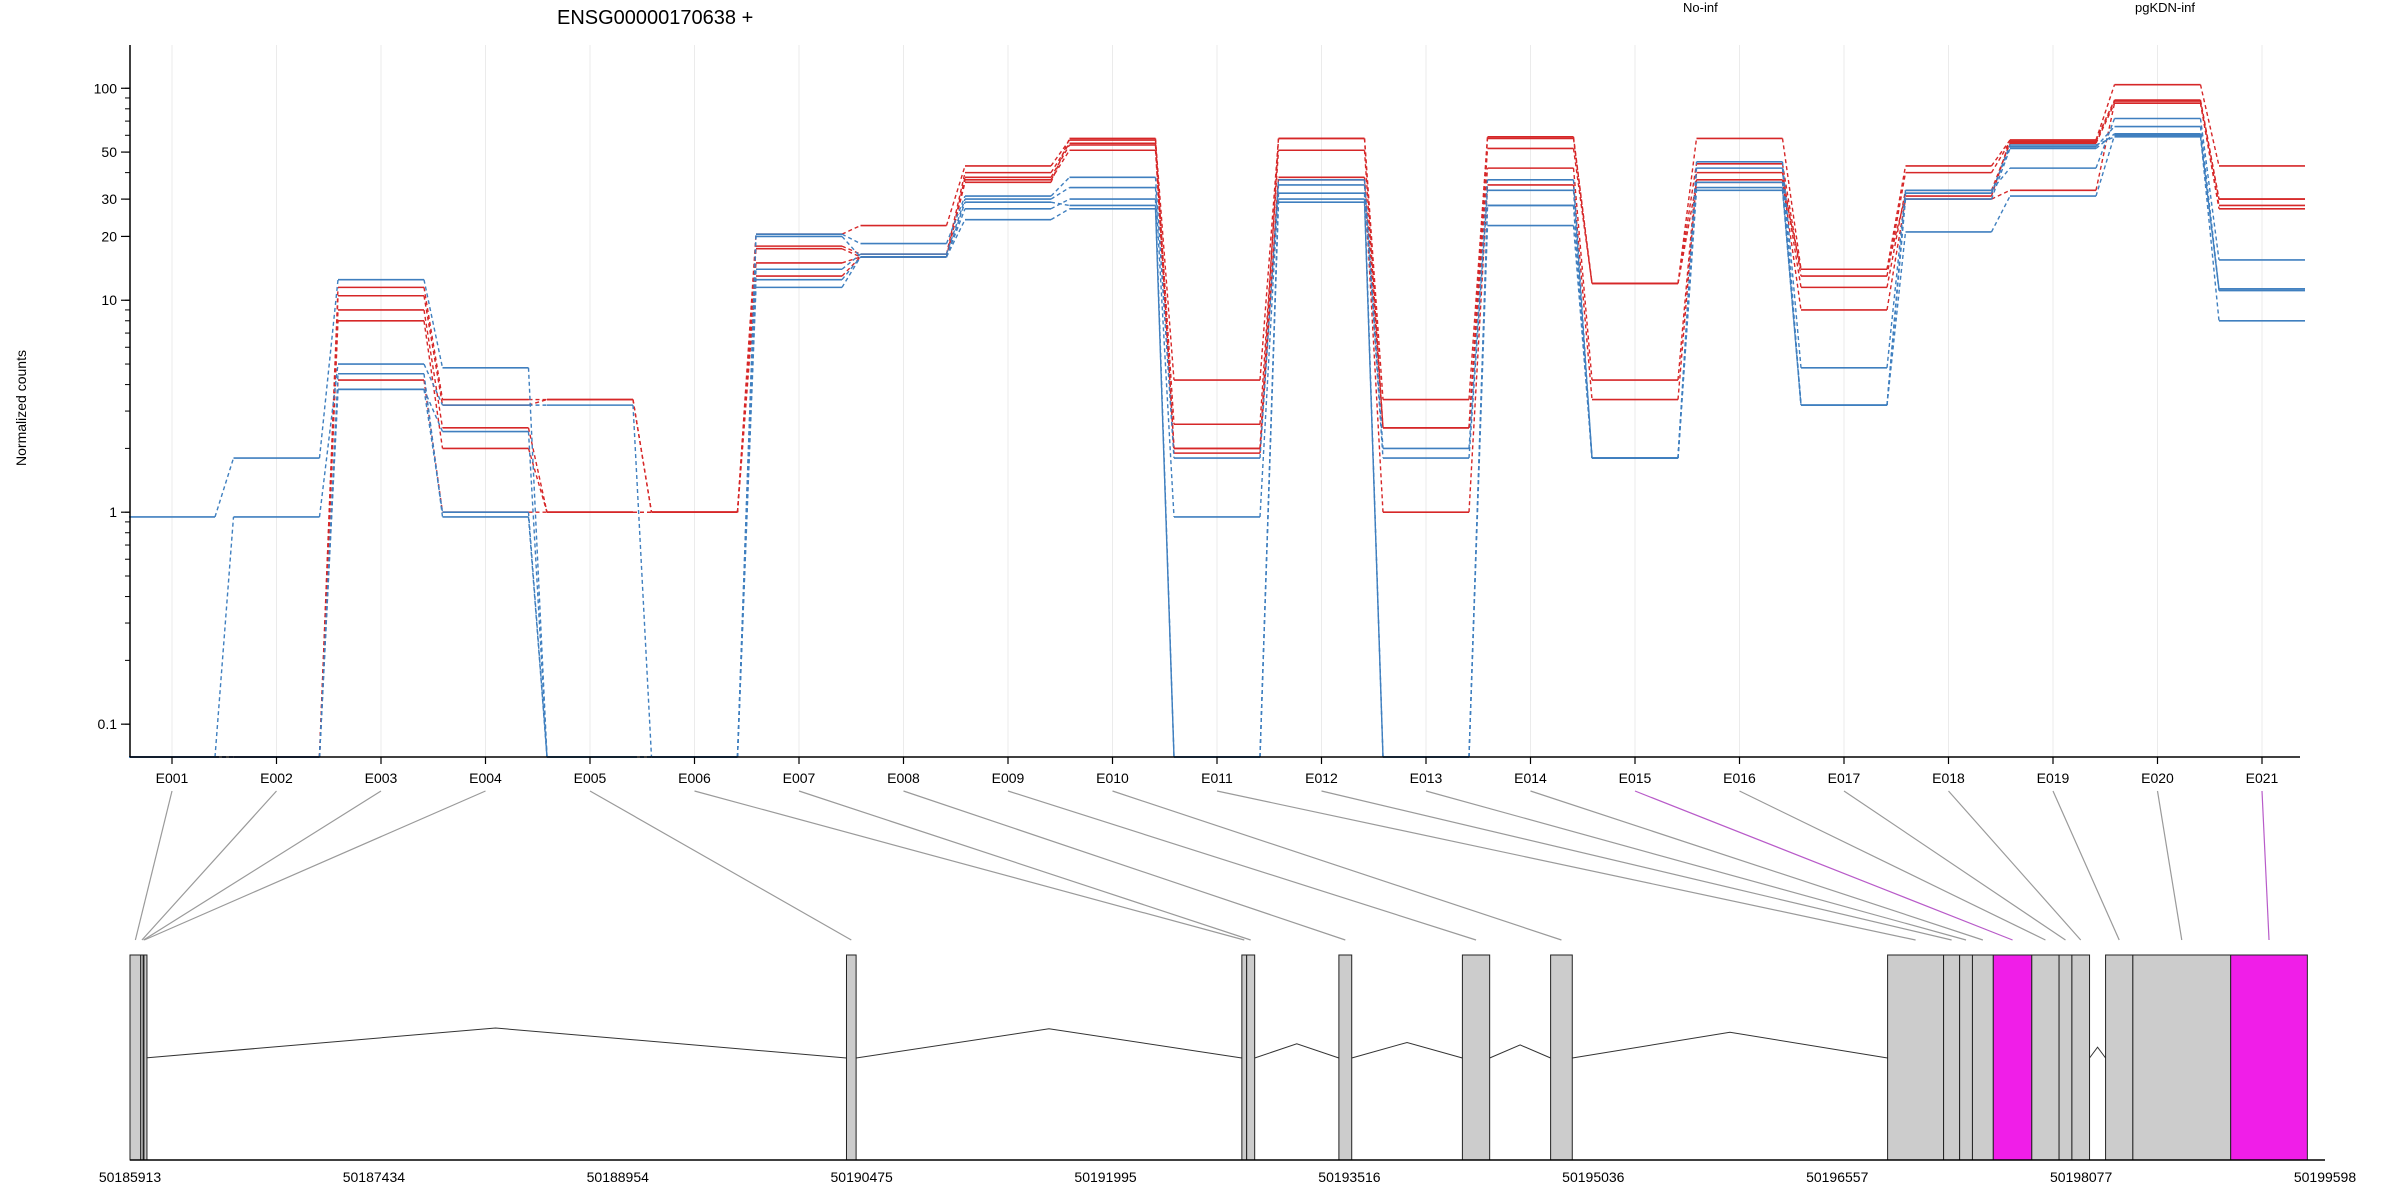 The width and height of the screenshot is (2400, 1200). What do you see at coordinates (1948, 778) in the screenshot?
I see `x-tick-label: E018` at bounding box center [1948, 778].